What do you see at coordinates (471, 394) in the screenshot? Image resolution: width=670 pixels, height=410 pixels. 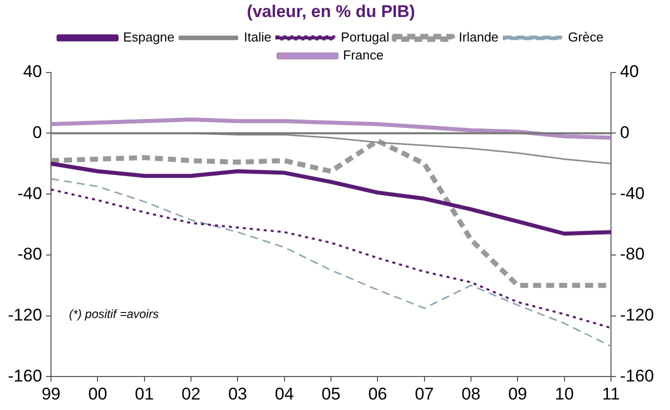 I see `x-tick-label: 08` at bounding box center [471, 394].